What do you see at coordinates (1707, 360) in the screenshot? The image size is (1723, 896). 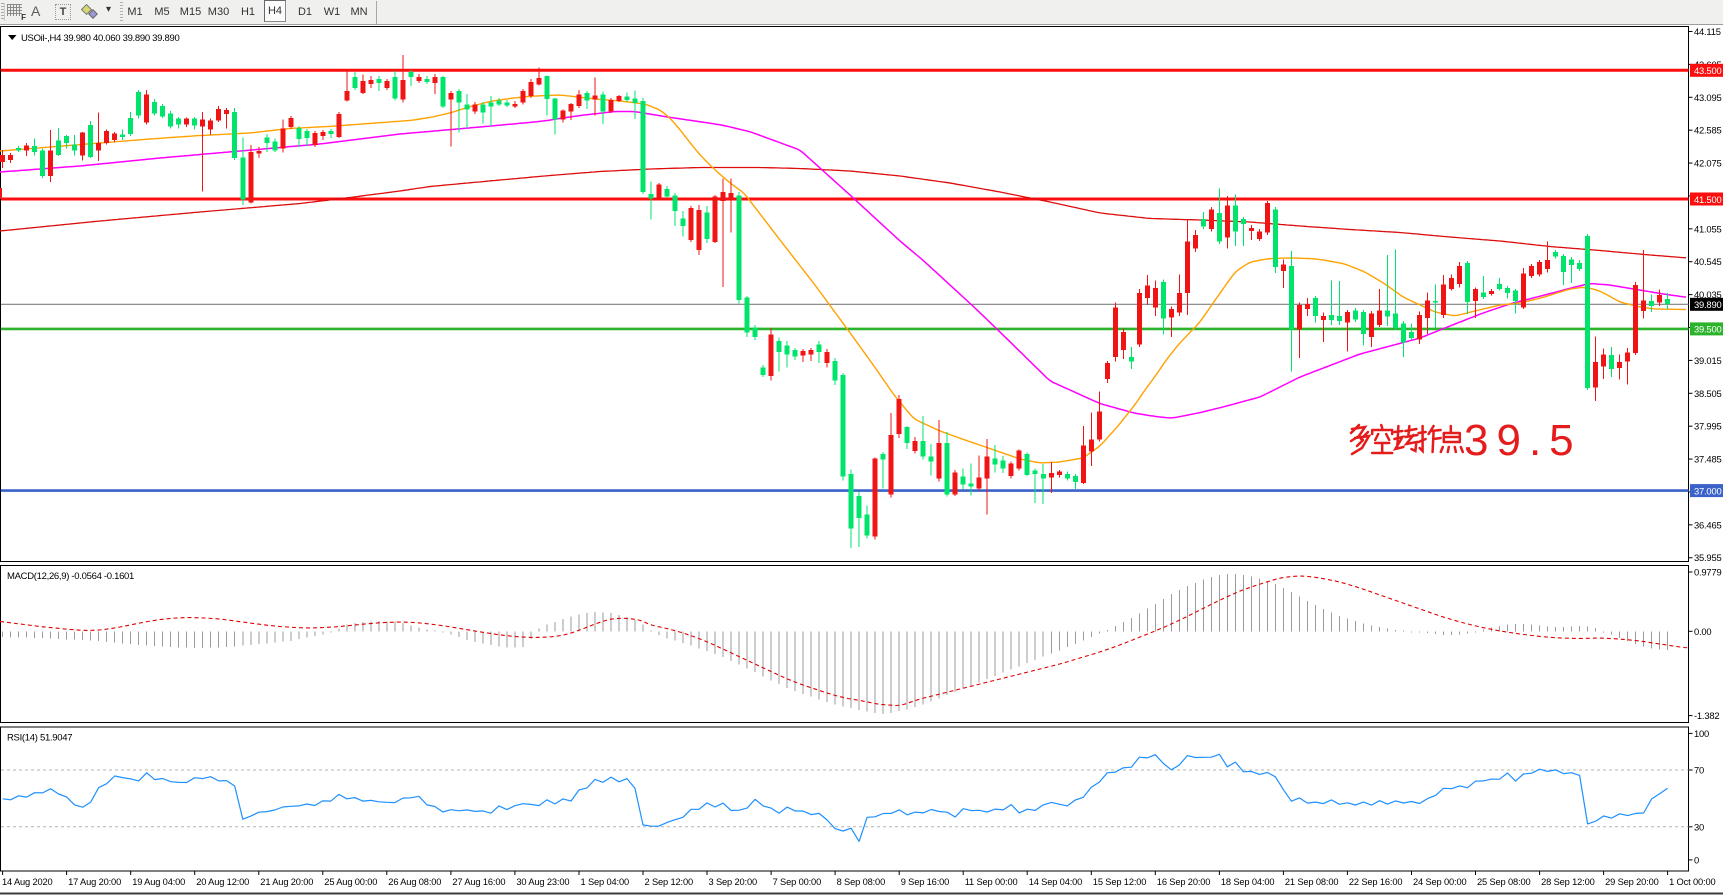 I see `svg-text: 39.015` at bounding box center [1707, 360].